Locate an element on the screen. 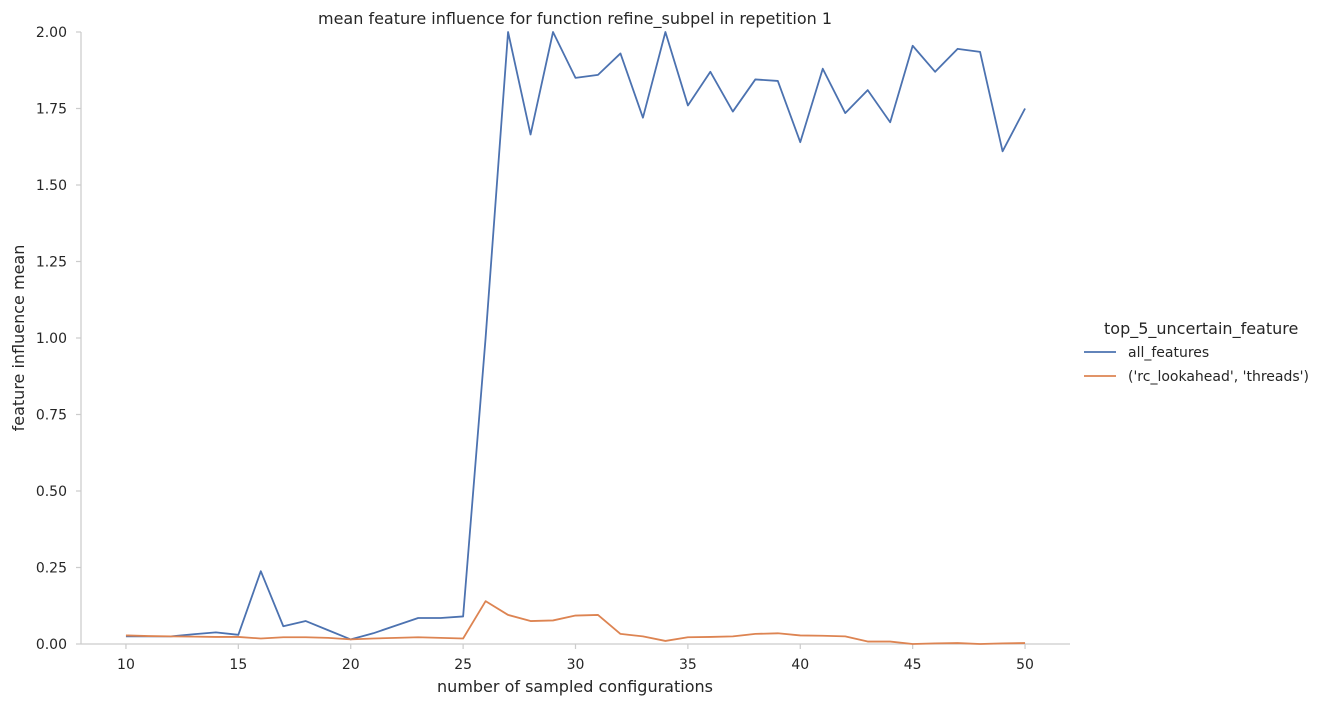 This screenshot has height=706, width=1338. x-axis-label: number of sampled configurations is located at coordinates (575, 686).